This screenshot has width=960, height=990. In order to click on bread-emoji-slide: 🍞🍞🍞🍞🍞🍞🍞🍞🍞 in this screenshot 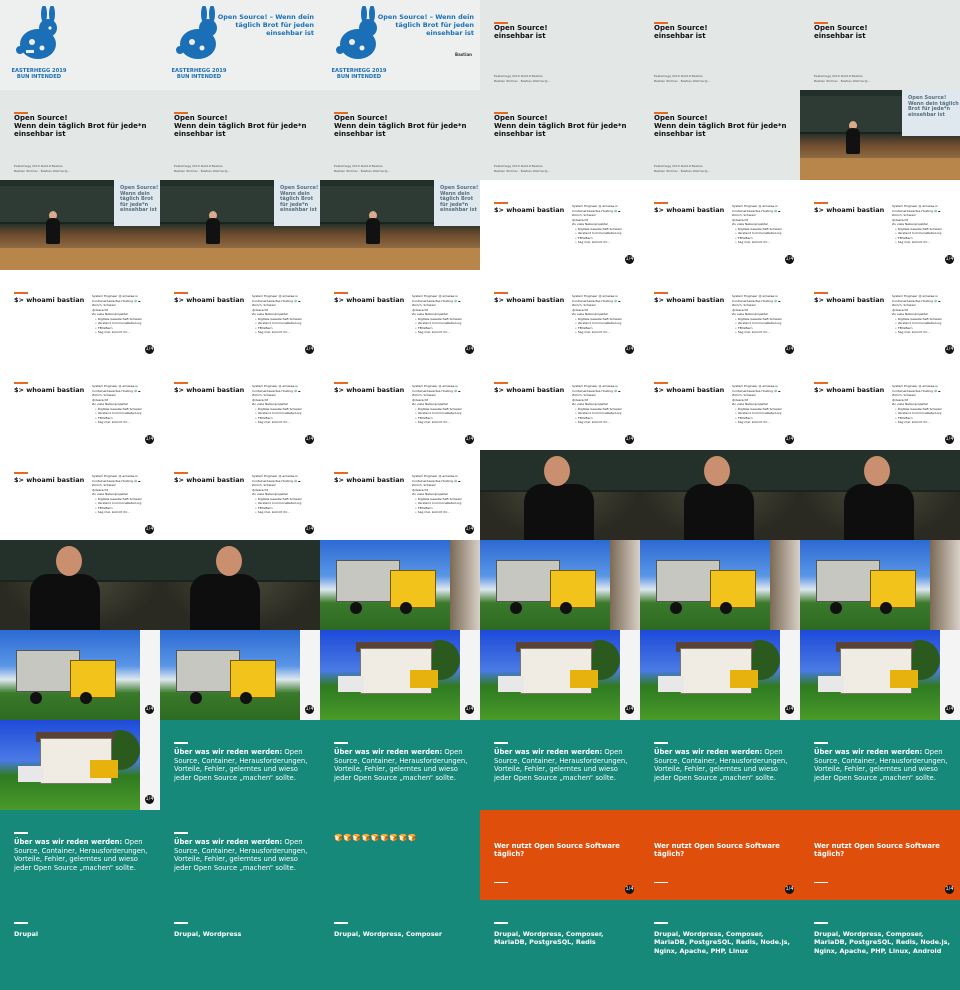, I will do `click(400, 855)`.